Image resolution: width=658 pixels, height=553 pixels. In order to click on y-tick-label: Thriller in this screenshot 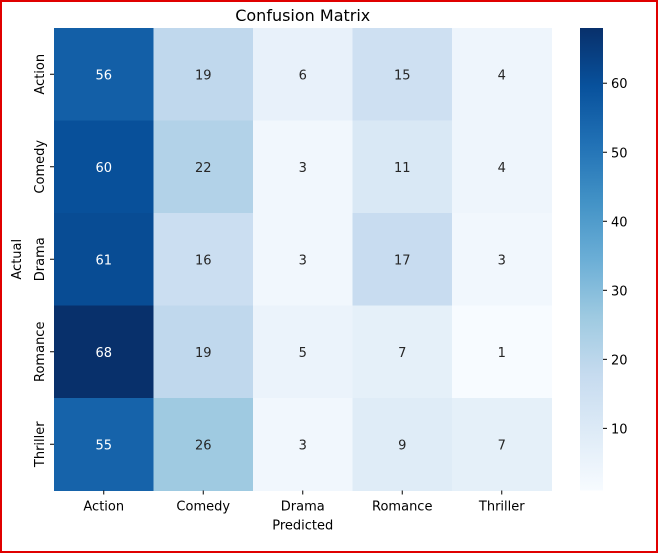, I will do `click(40, 444)`.